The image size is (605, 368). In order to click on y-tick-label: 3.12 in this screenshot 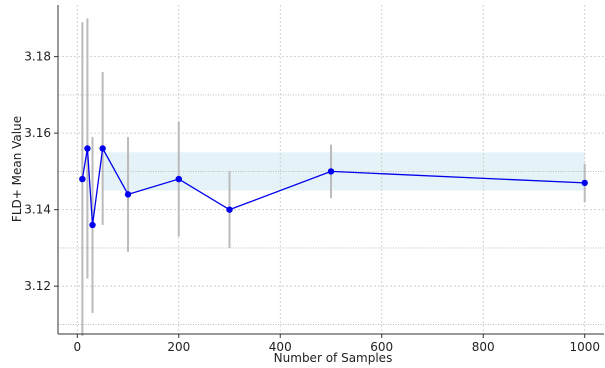, I will do `click(37, 286)`.